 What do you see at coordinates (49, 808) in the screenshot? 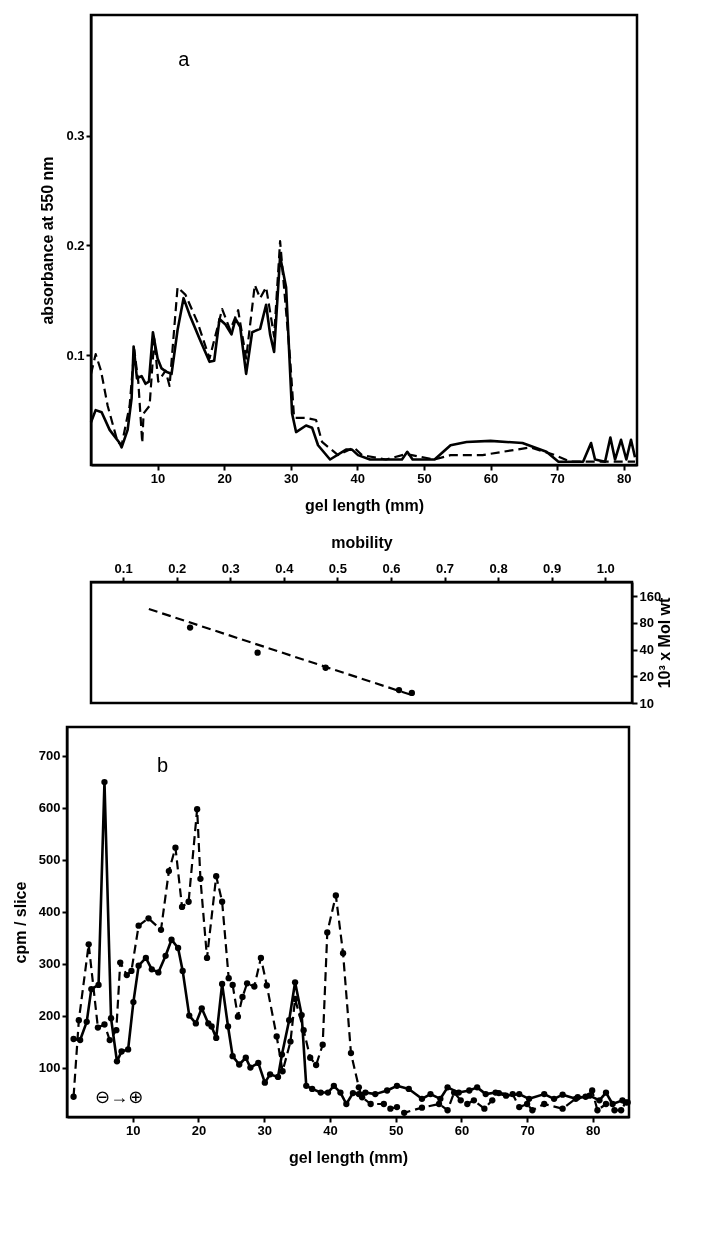
I see `y-tick-label: 600` at bounding box center [49, 808].